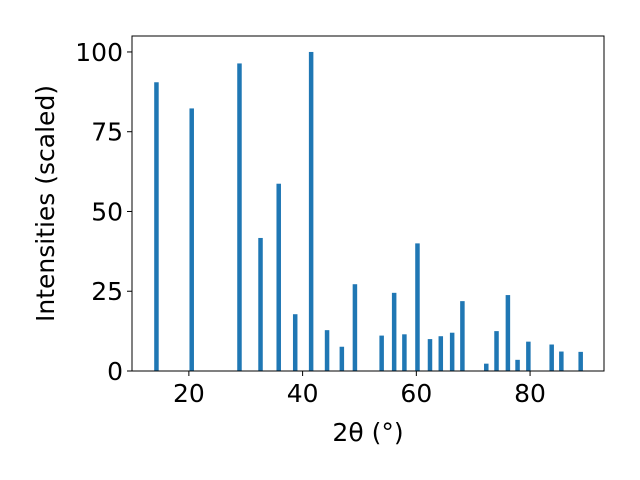  Describe the element at coordinates (367, 432) in the screenshot. I see `x-axis-label: 2θ (°)` at that location.